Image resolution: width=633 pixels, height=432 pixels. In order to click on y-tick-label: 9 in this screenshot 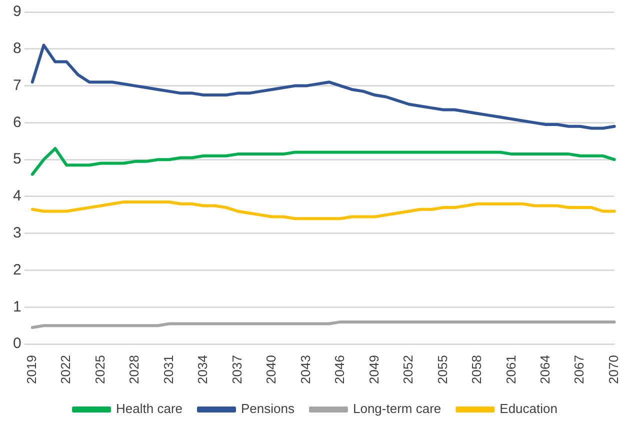, I will do `click(17, 11)`.